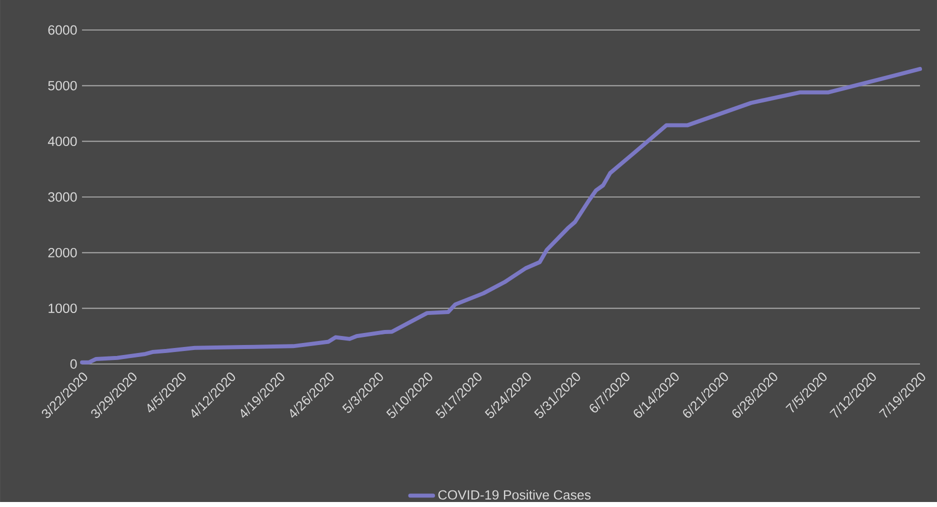 The width and height of the screenshot is (937, 507). I want to click on y-tick-label: 0, so click(73, 364).